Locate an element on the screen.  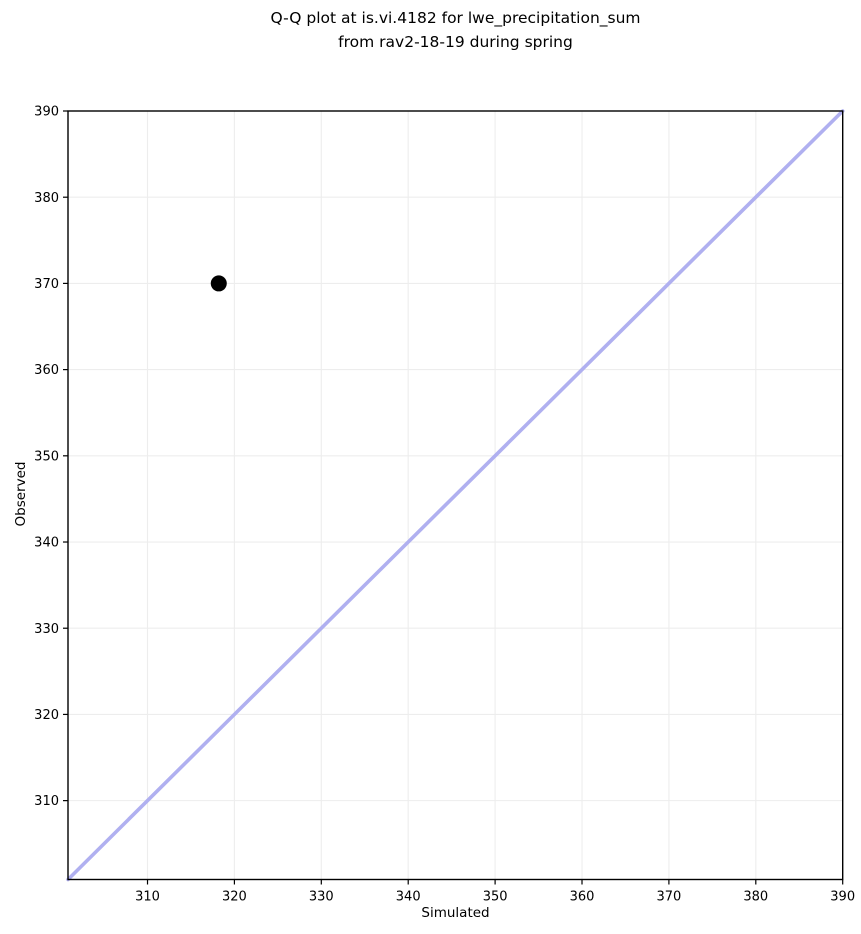
y-tick-label: 390 is located at coordinates (46, 112).